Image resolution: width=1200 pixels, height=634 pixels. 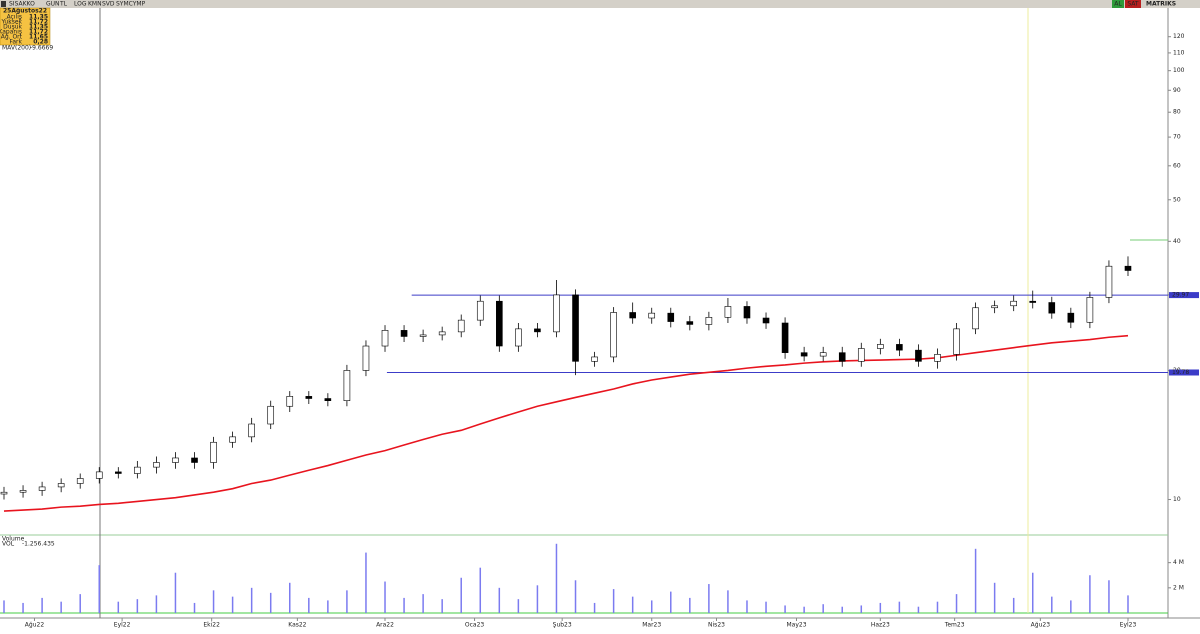 What do you see at coordinates (38, 544) in the screenshot?
I see `volume-value: -1.256.435` at bounding box center [38, 544].